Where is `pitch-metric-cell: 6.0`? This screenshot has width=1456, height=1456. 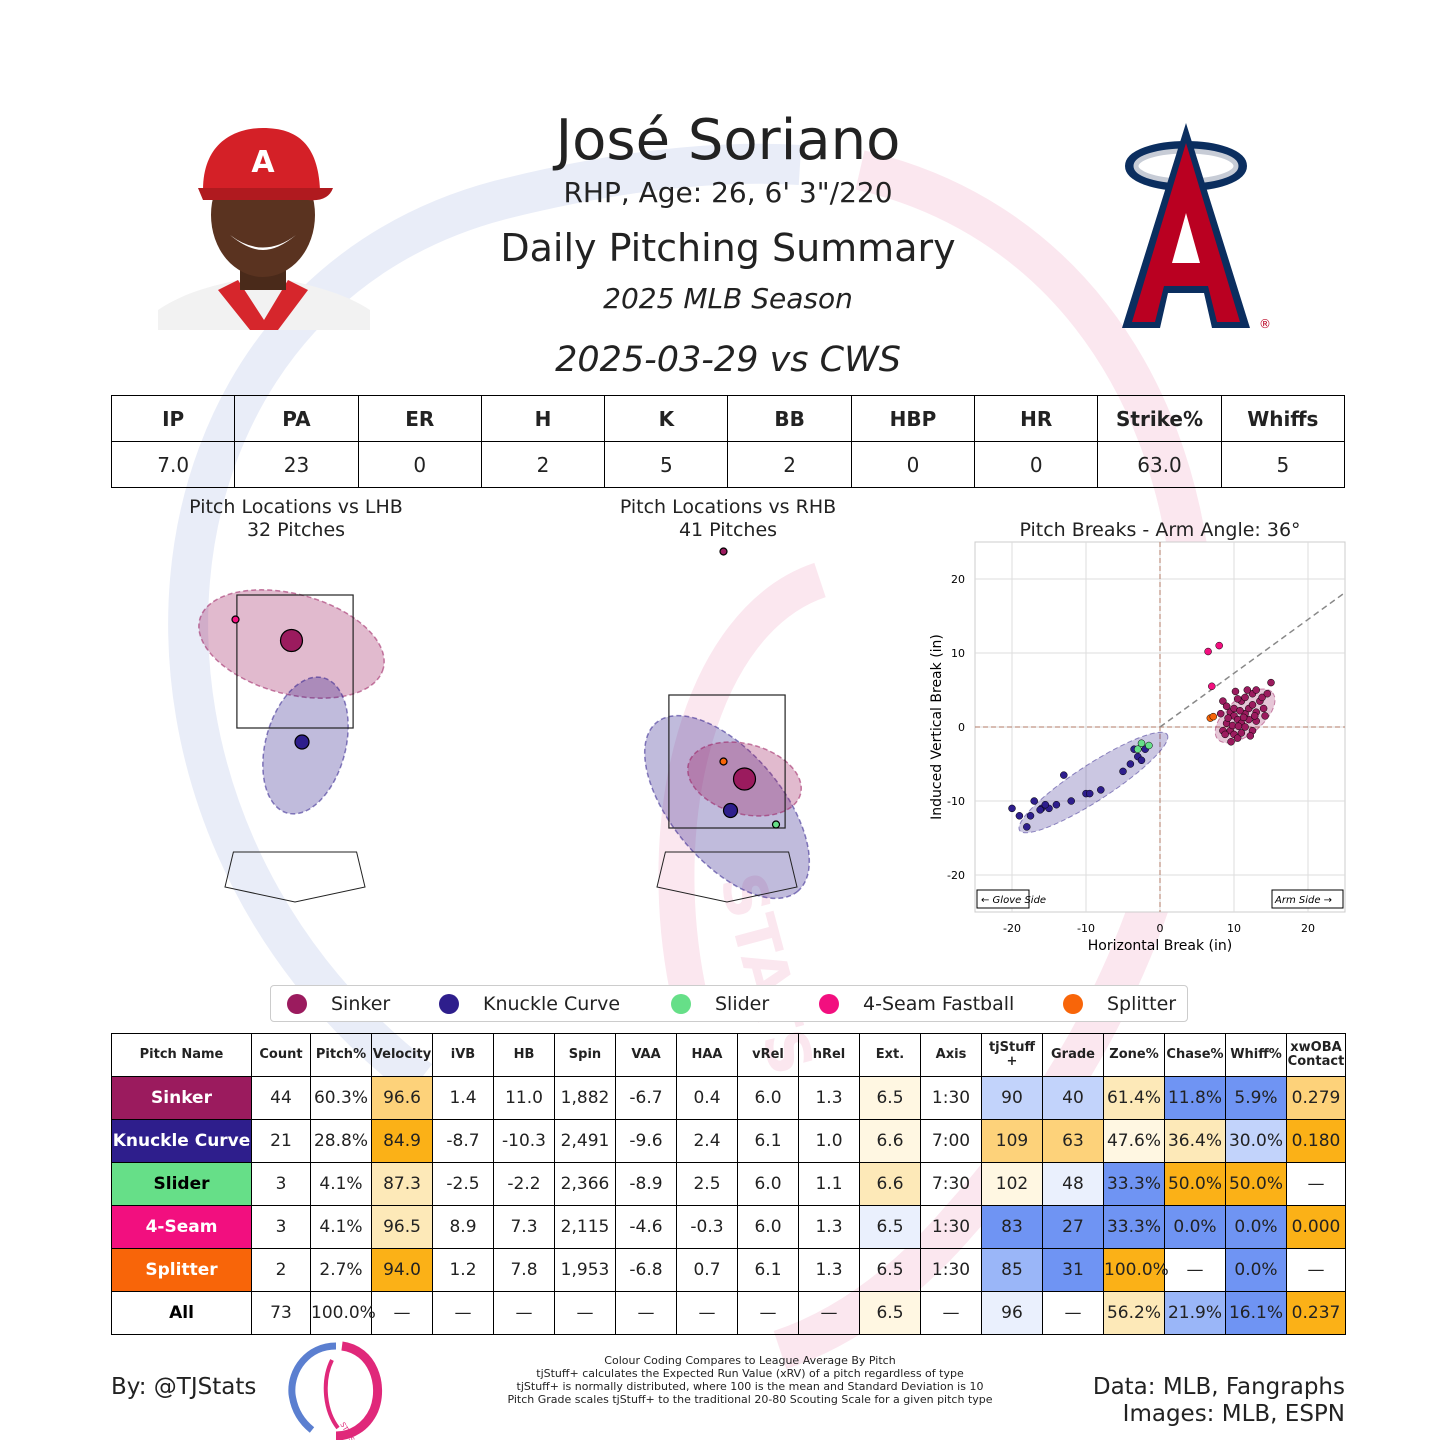 pitch-metric-cell: 6.0 is located at coordinates (768, 1098).